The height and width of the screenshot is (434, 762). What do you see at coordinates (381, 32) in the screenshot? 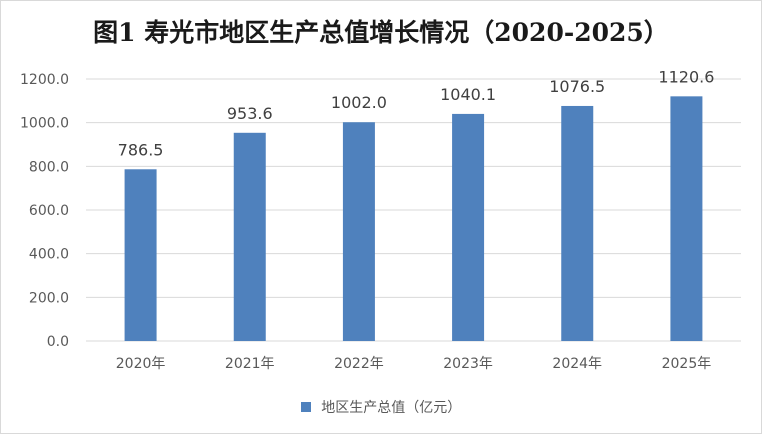
I see `chart-title: 图1 寿光市地区生产总值增长情况（2020-2025）` at bounding box center [381, 32].